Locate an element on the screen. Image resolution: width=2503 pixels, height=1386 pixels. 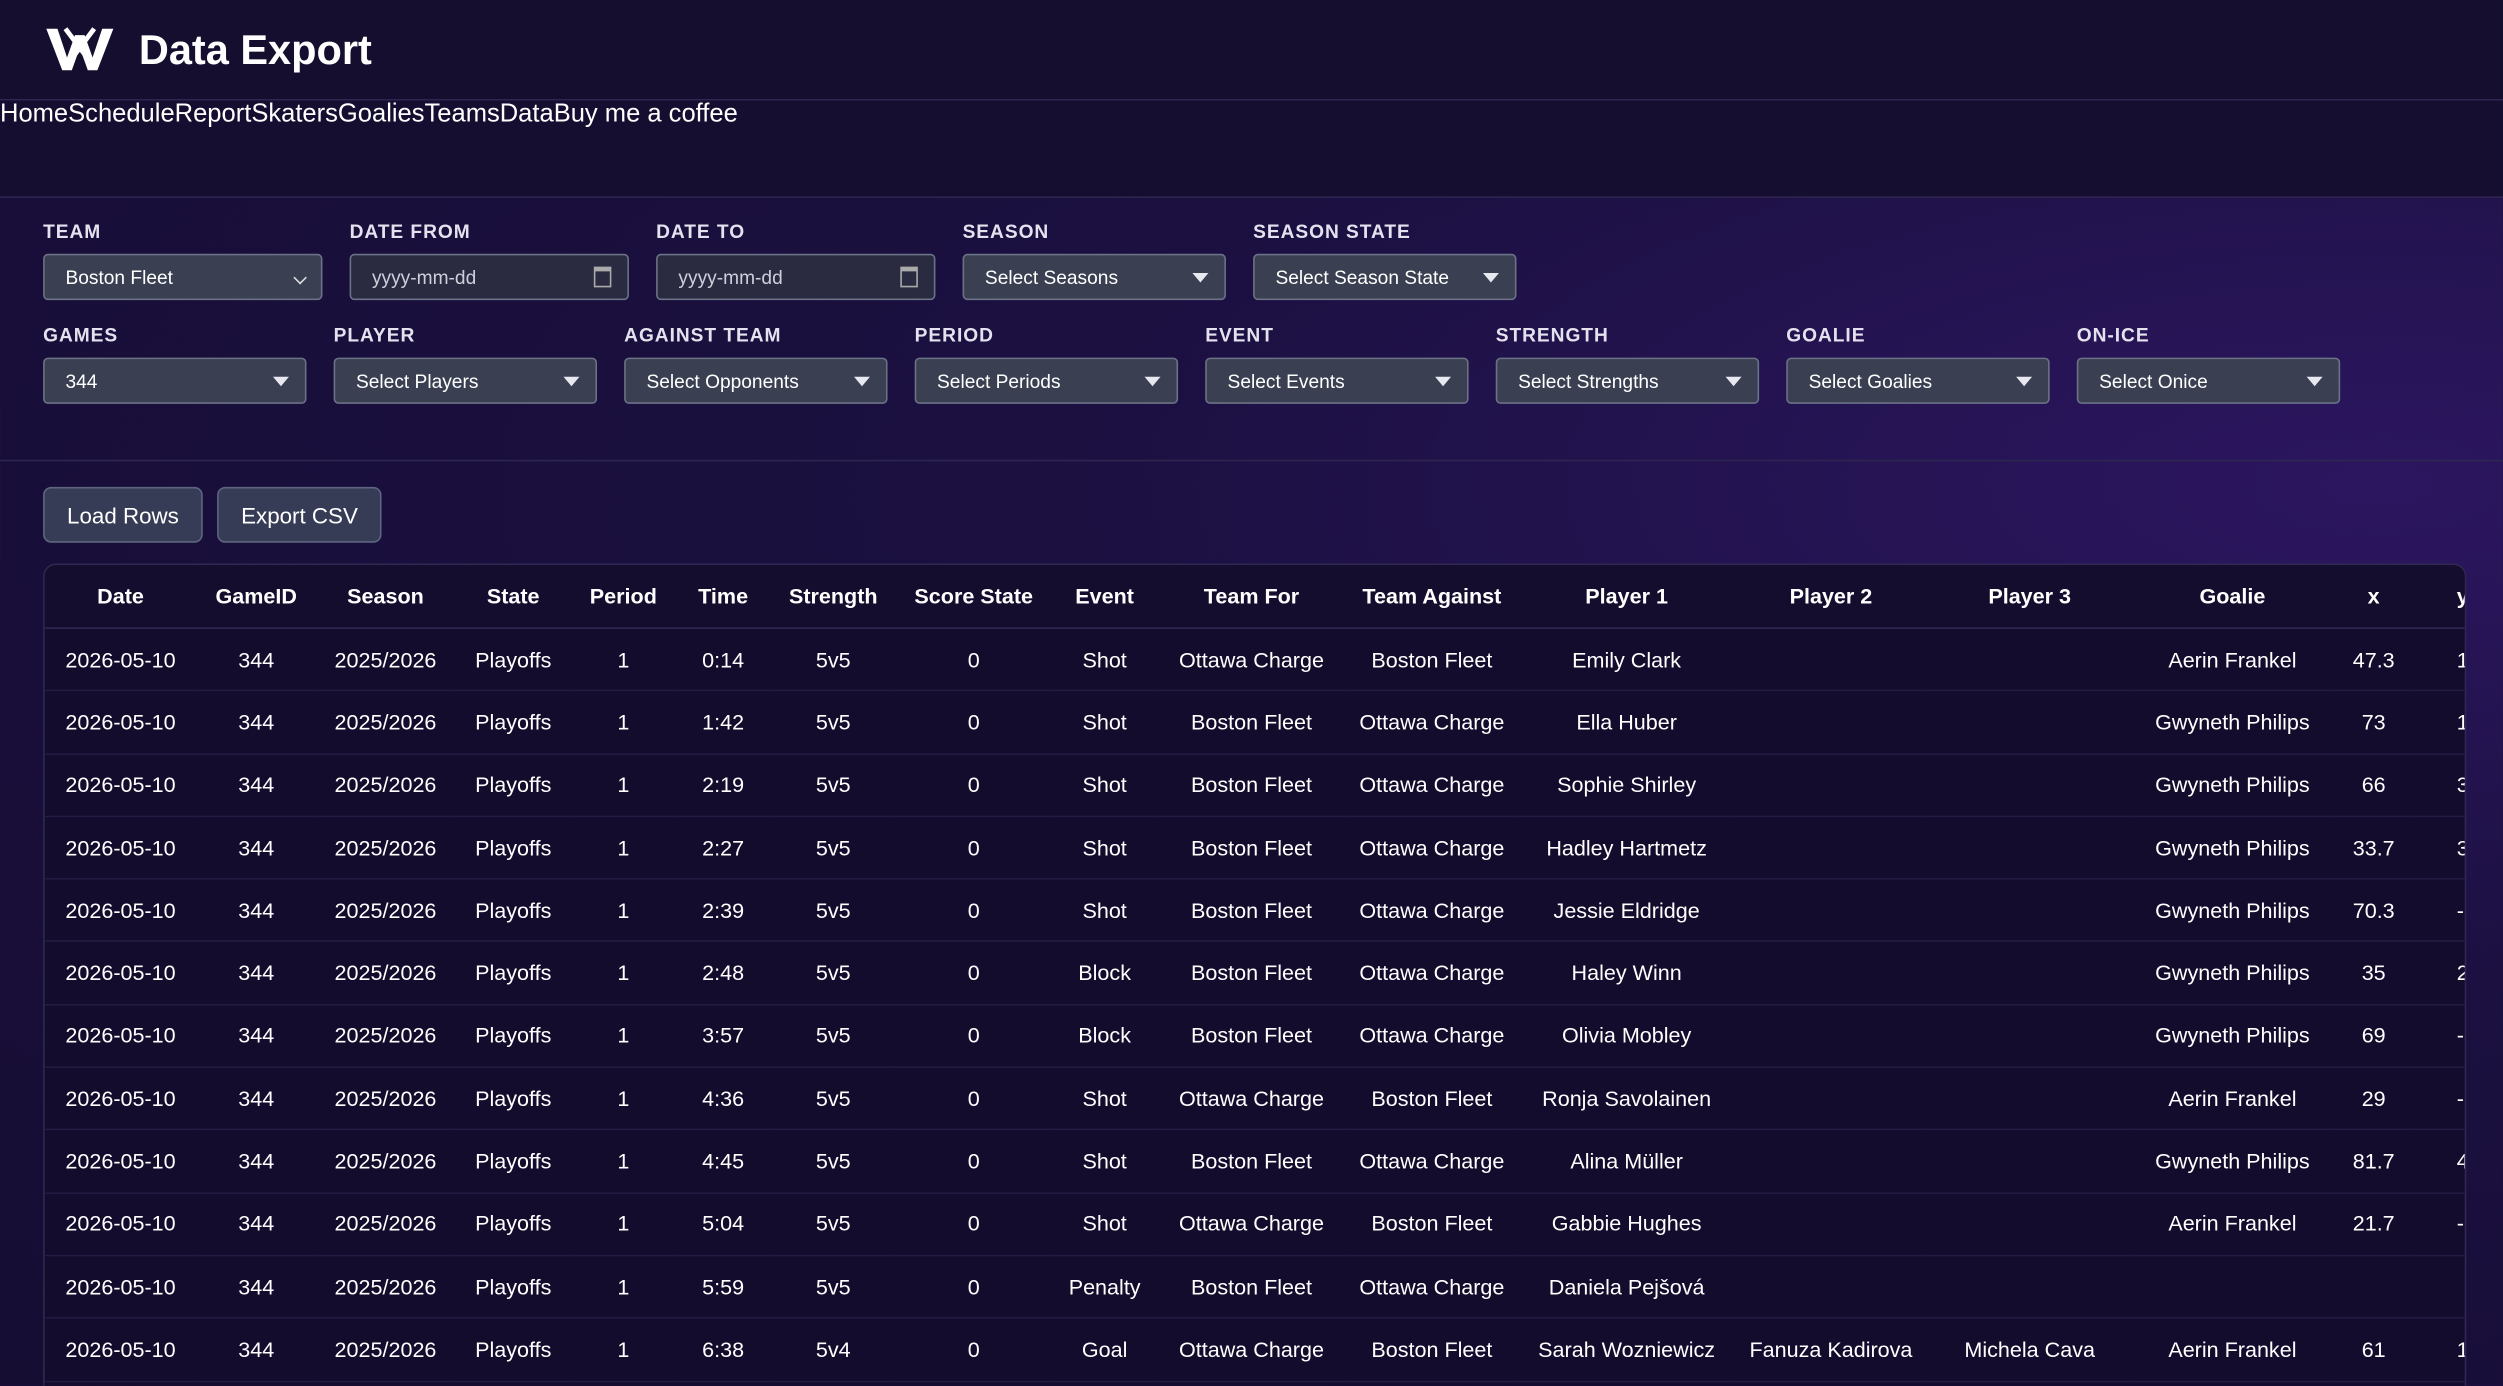
table-cell: 0:14 is located at coordinates (723, 660).